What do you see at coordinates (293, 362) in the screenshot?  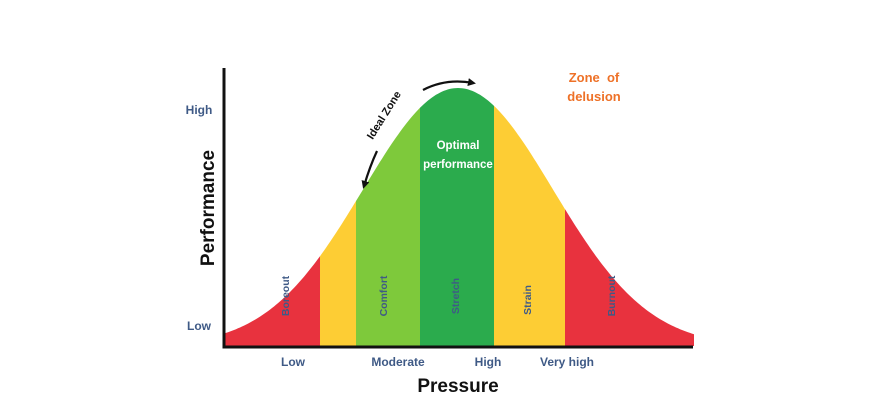 I see `x-tick-low: Low` at bounding box center [293, 362].